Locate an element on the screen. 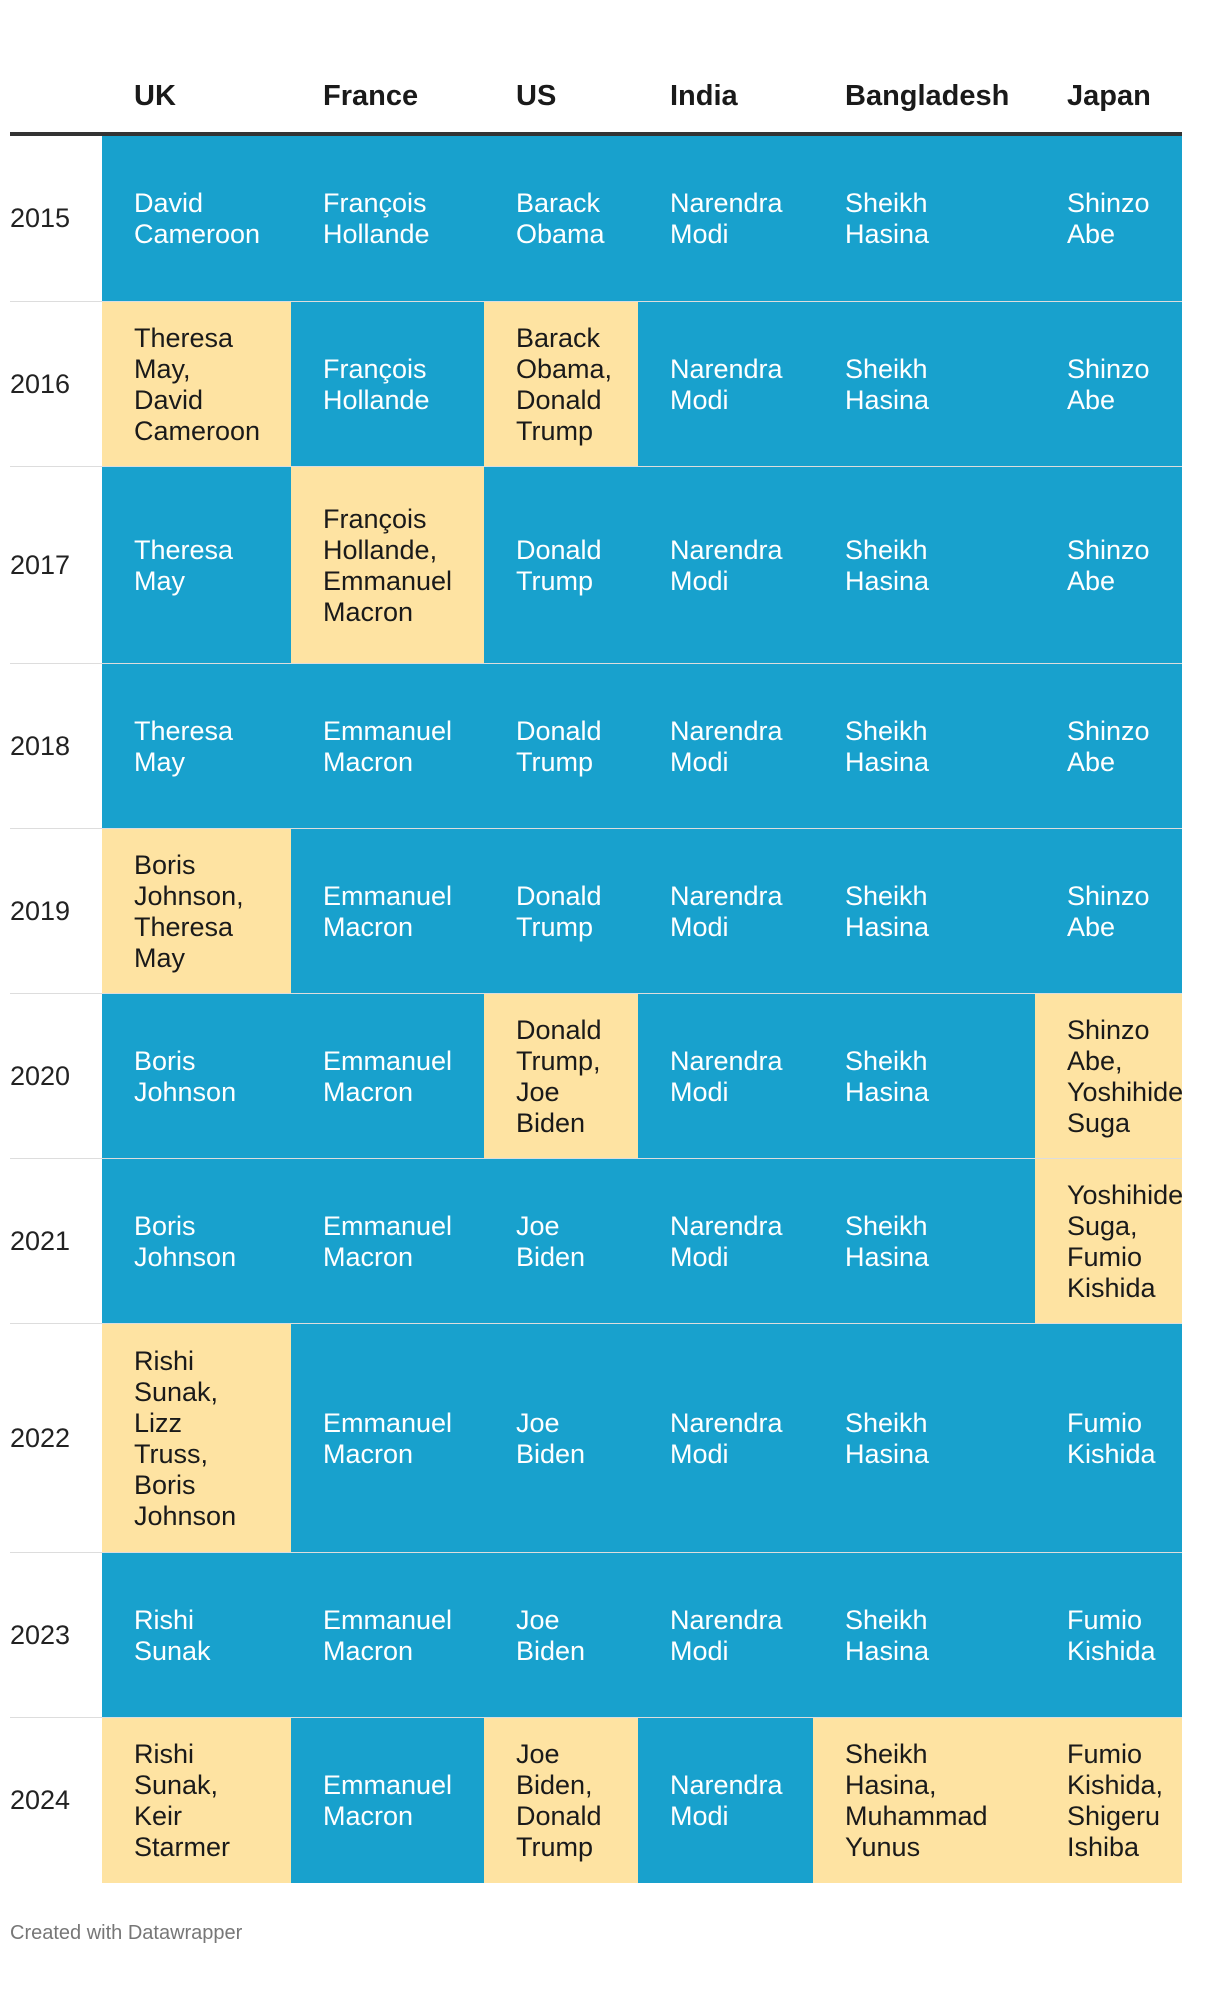 The width and height of the screenshot is (1220, 2008). leader-cell-india-2020: Narendra Modi is located at coordinates (725, 1076).